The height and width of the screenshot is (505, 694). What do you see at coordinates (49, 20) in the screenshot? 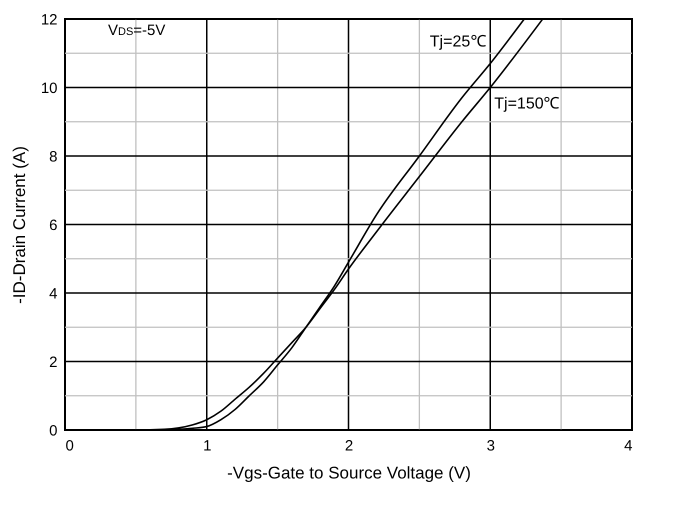
I see `y-tick-label: 12` at bounding box center [49, 20].